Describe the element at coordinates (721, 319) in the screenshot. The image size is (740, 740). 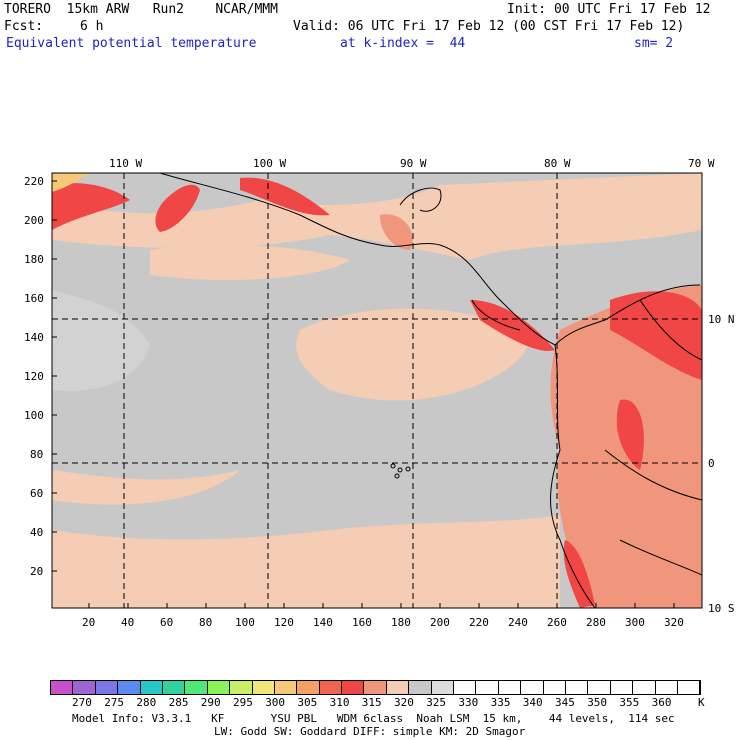
I see `lat-label-10n: 10 N` at that location.